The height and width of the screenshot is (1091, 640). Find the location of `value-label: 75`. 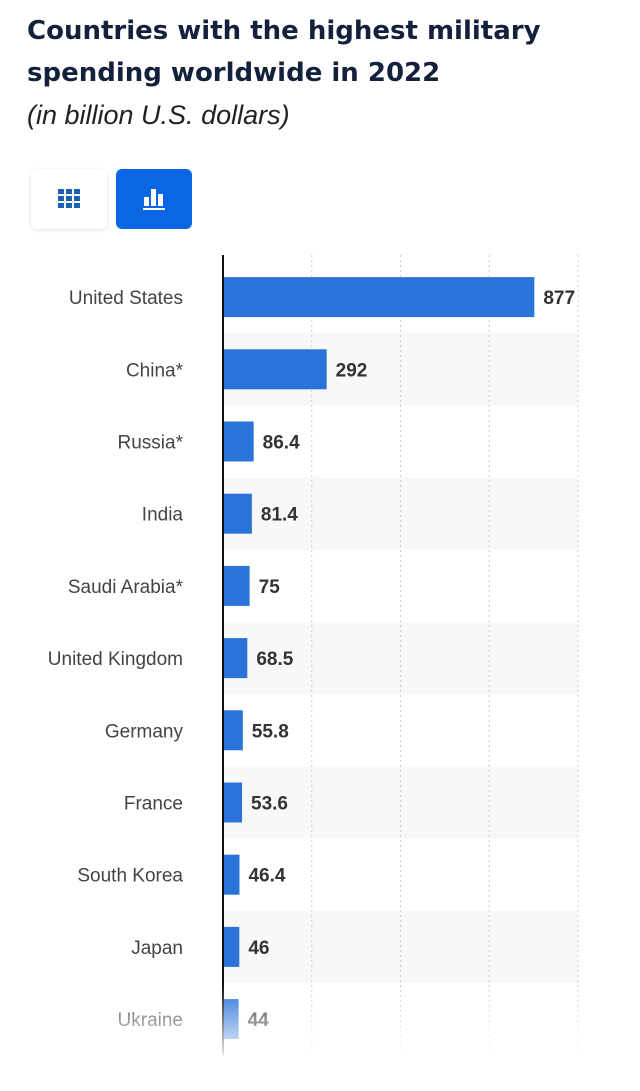

value-label: 75 is located at coordinates (270, 587).